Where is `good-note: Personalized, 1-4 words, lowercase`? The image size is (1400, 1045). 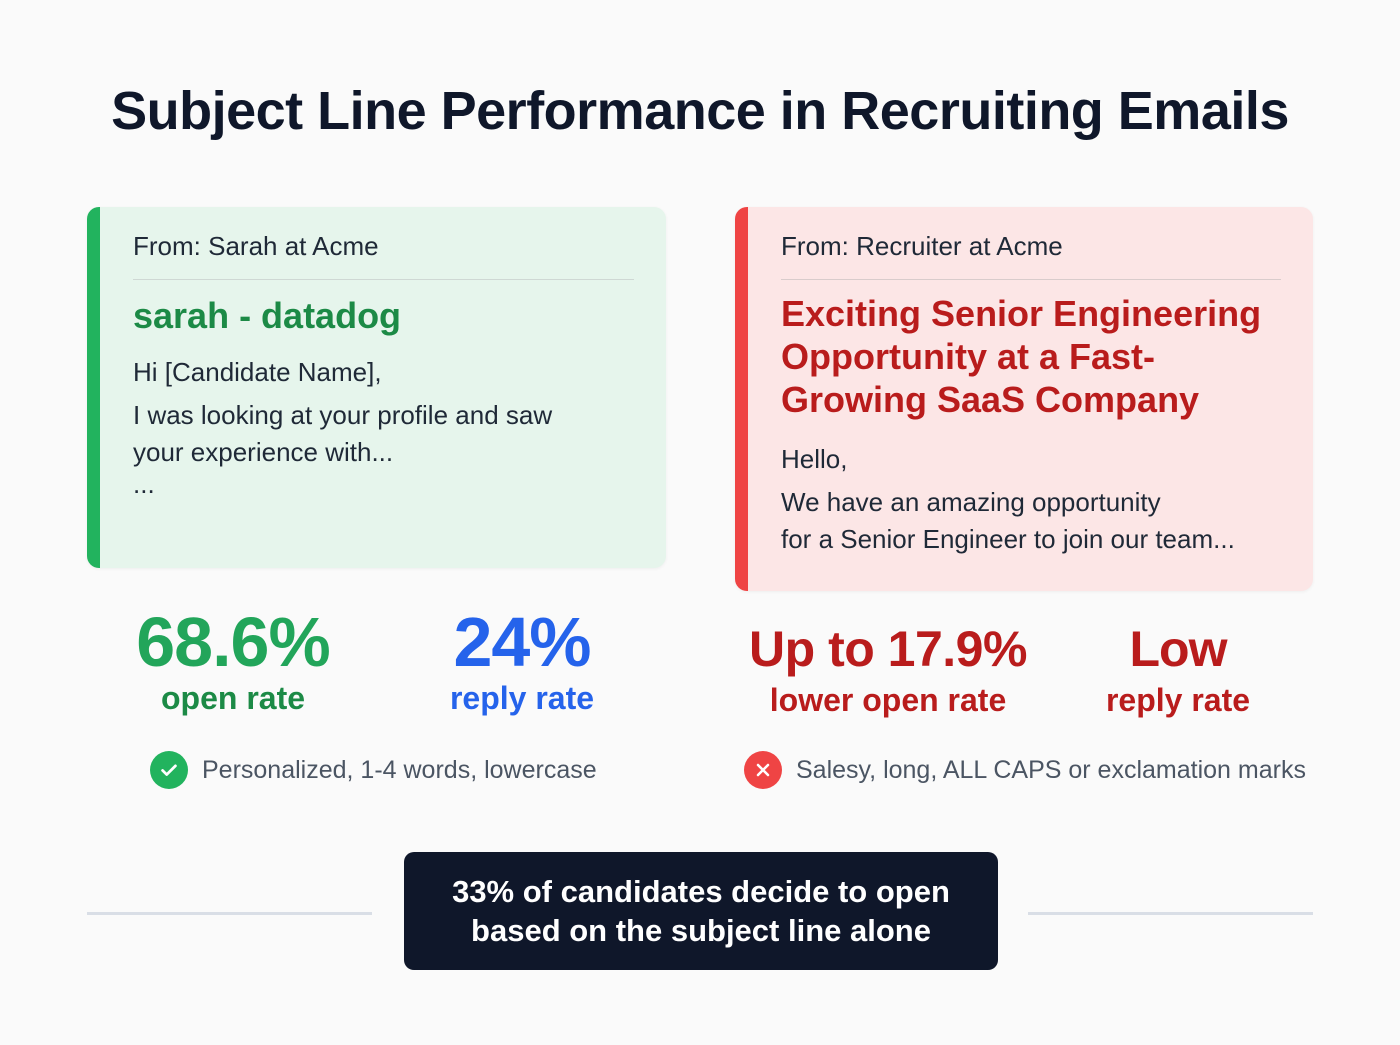
good-note: Personalized, 1-4 words, lowercase is located at coordinates (373, 770).